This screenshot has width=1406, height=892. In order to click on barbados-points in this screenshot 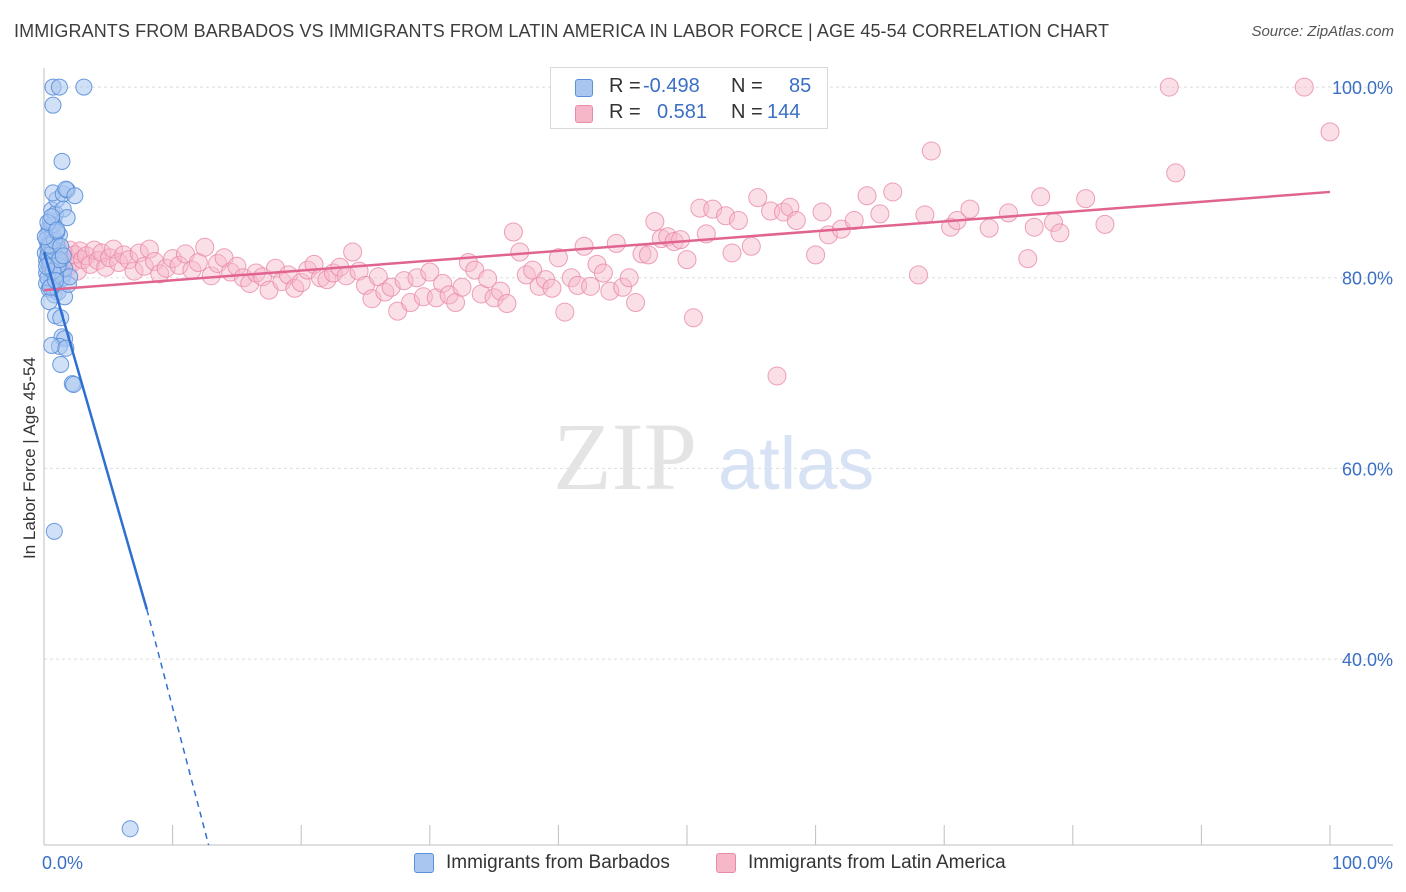, I will do `click(87, 458)`.